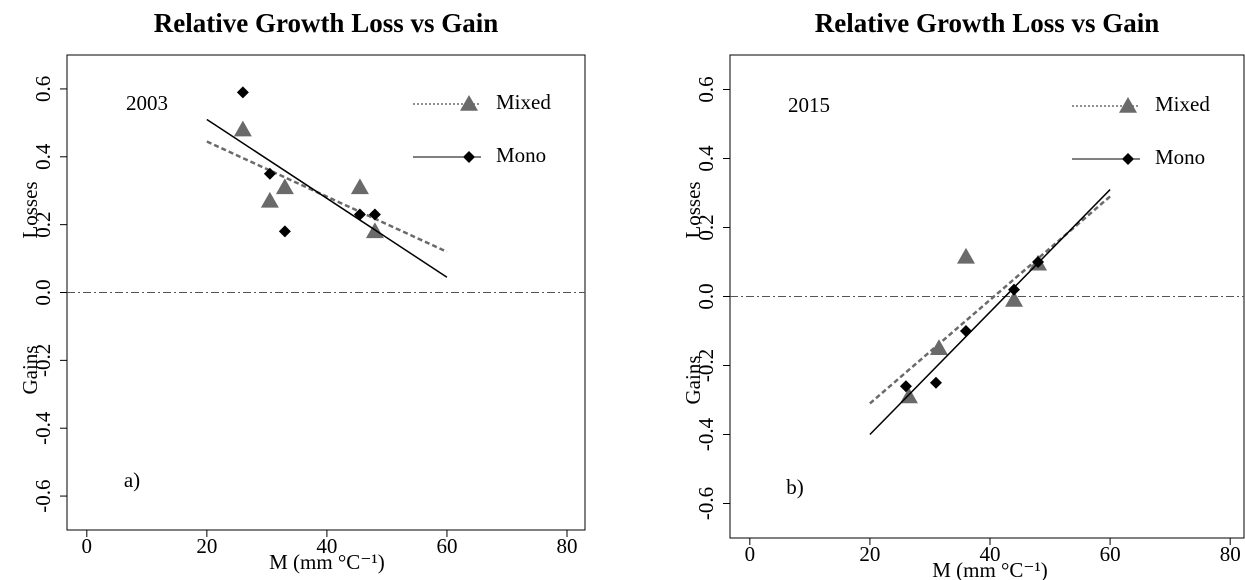 The width and height of the screenshot is (1245, 580). What do you see at coordinates (132, 480) in the screenshot?
I see `panel-label: a)` at bounding box center [132, 480].